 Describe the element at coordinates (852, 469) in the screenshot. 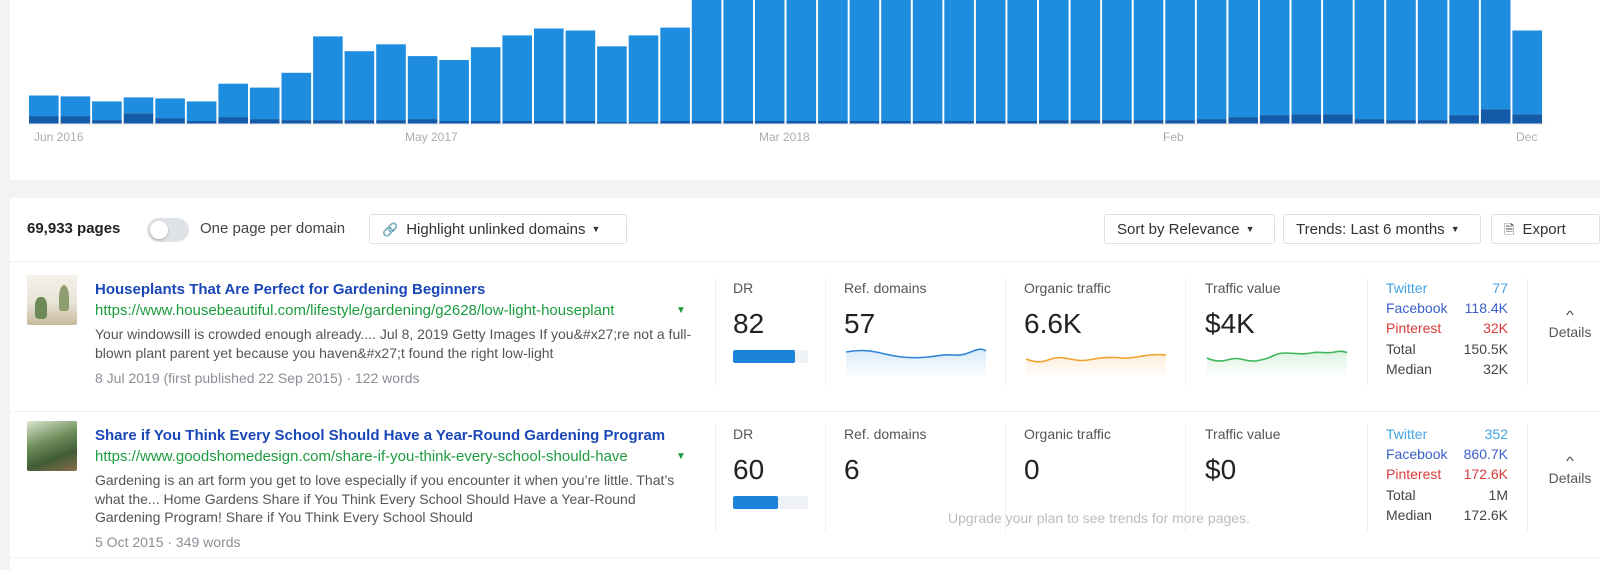

I see `ref-domains-value: 6` at that location.